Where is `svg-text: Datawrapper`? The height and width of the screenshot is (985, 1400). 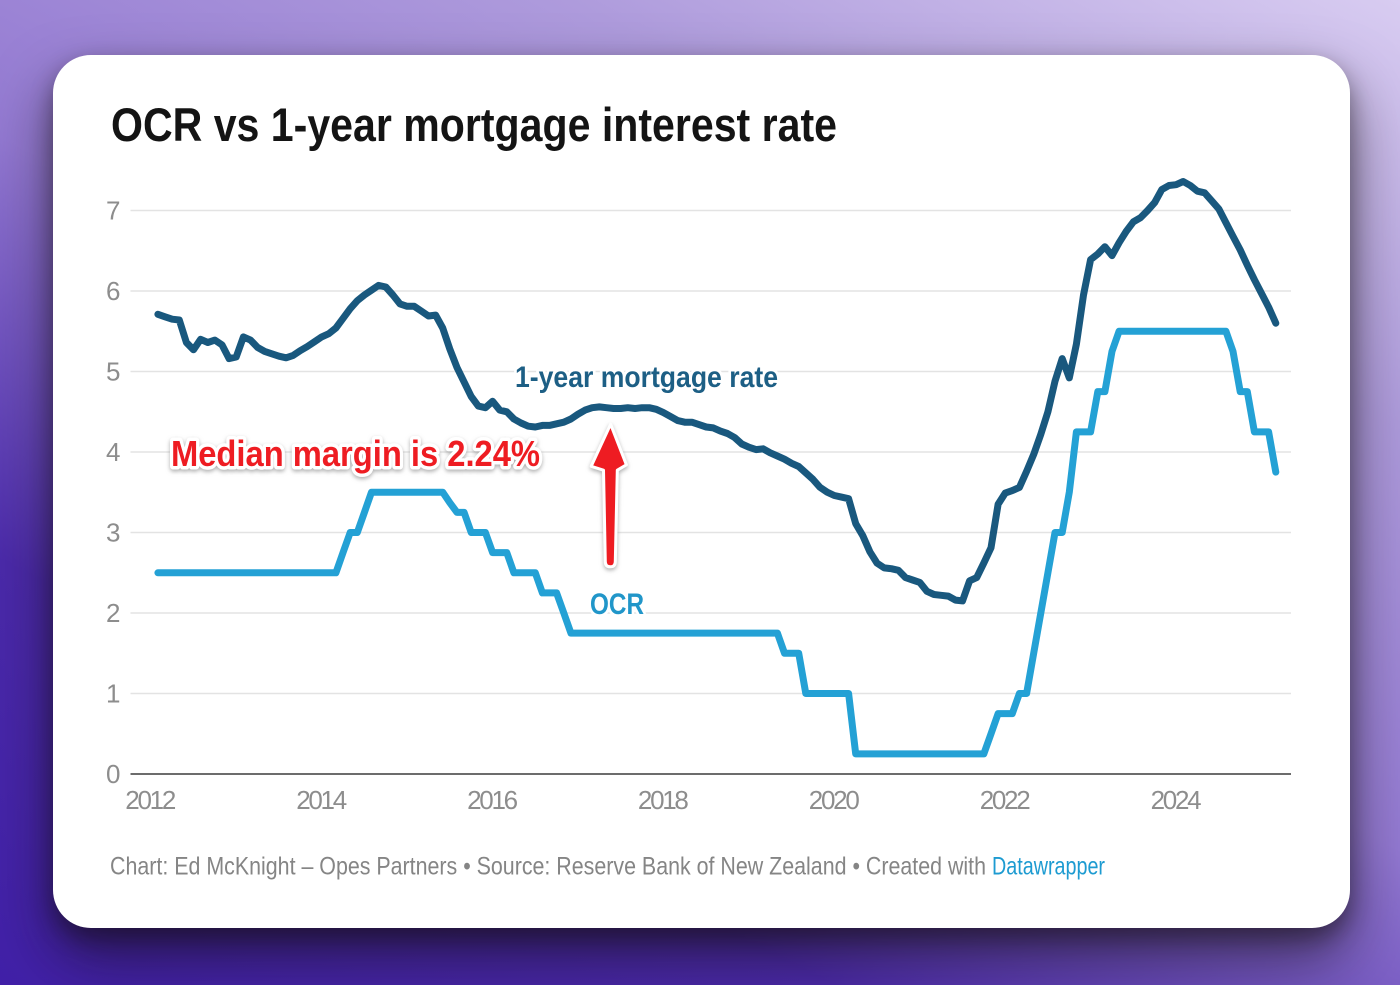 svg-text: Datawrapper is located at coordinates (1048, 866).